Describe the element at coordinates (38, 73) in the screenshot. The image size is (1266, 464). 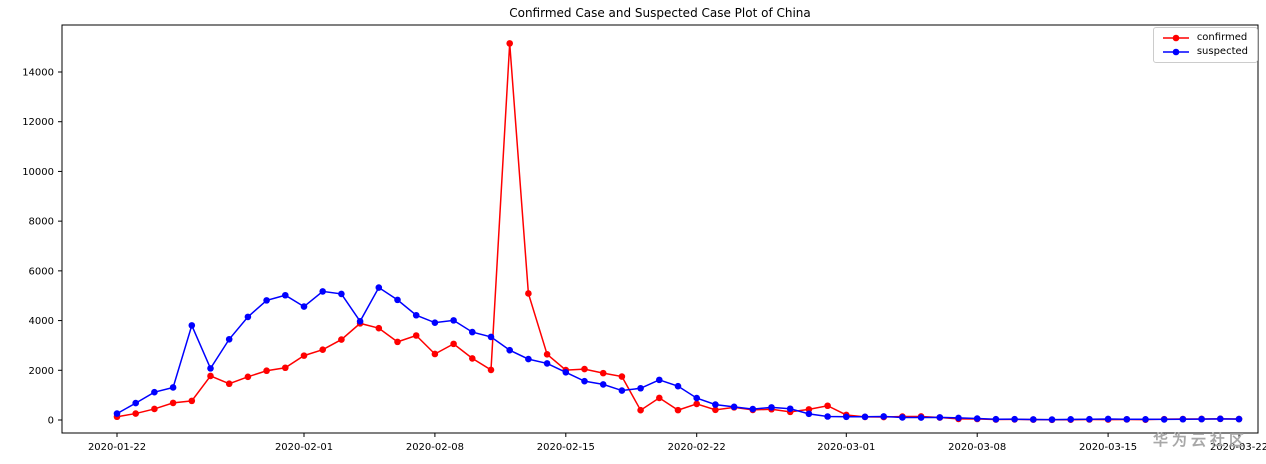
I see `y-tick-label: 14000` at that location.